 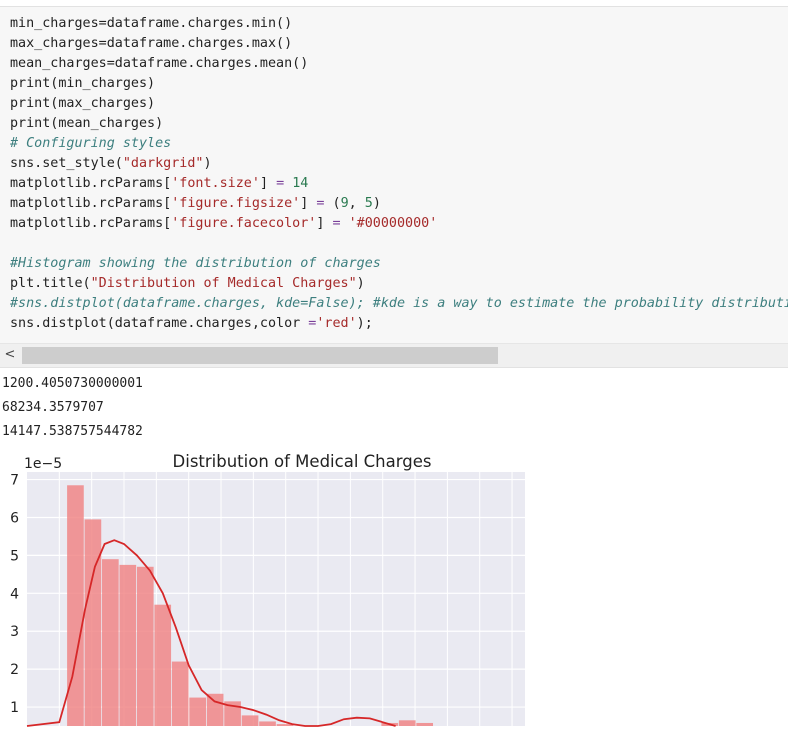 What do you see at coordinates (399, 64) in the screenshot?
I see `code-line: mean_charges=dataframe.charges.mean()` at bounding box center [399, 64].